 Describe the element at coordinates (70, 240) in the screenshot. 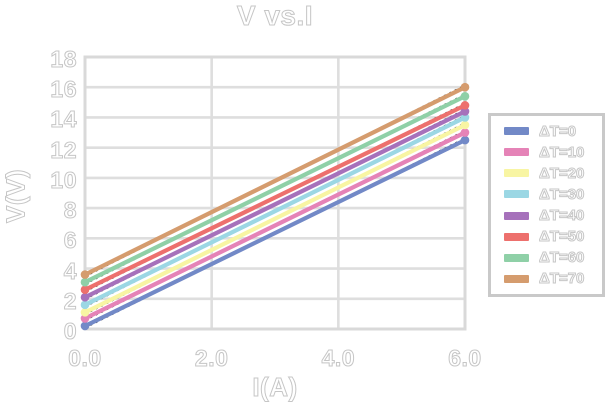

I see `y-tick-label: 6` at that location.